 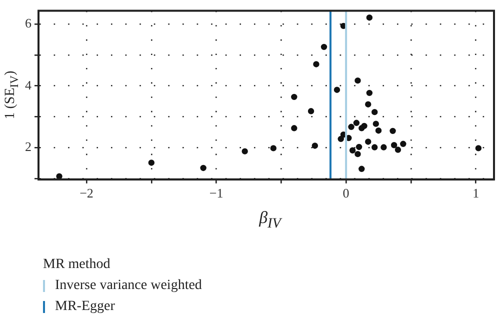 What do you see at coordinates (28, 23) in the screenshot?
I see `y-tick-label: 6` at bounding box center [28, 23].